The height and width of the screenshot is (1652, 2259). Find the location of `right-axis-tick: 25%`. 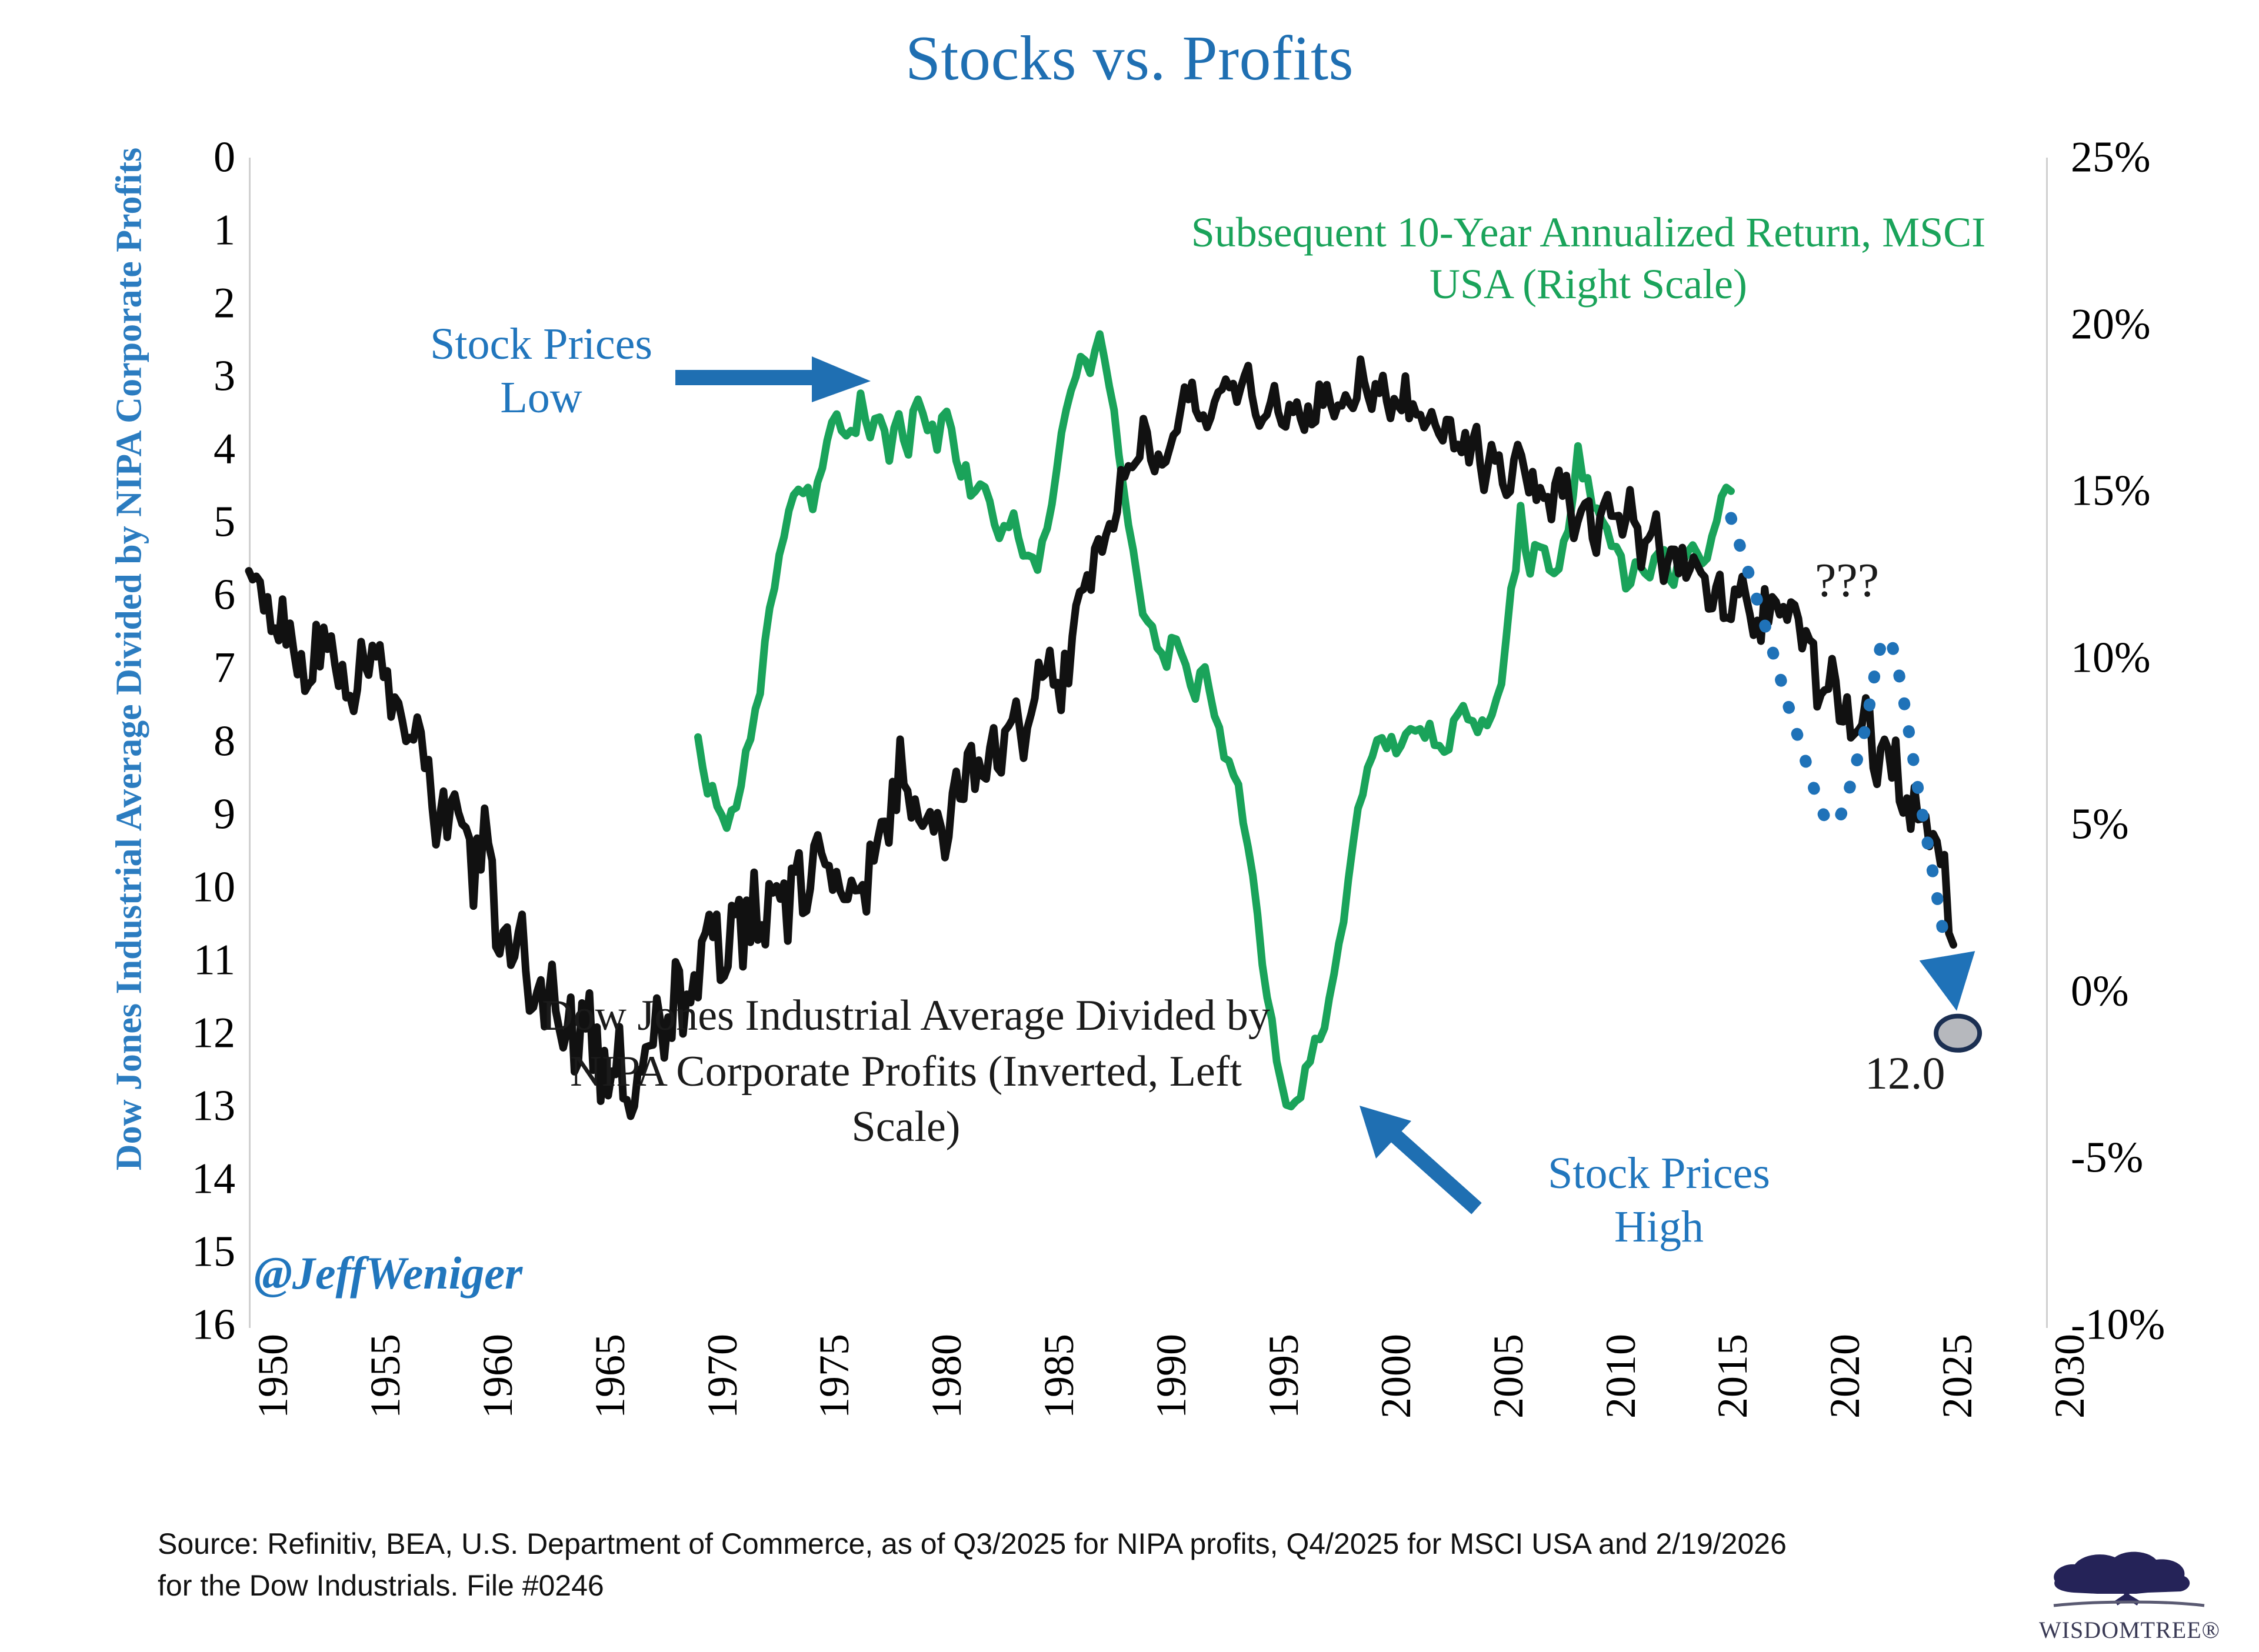

right-axis-tick: 25% is located at coordinates (2111, 157).